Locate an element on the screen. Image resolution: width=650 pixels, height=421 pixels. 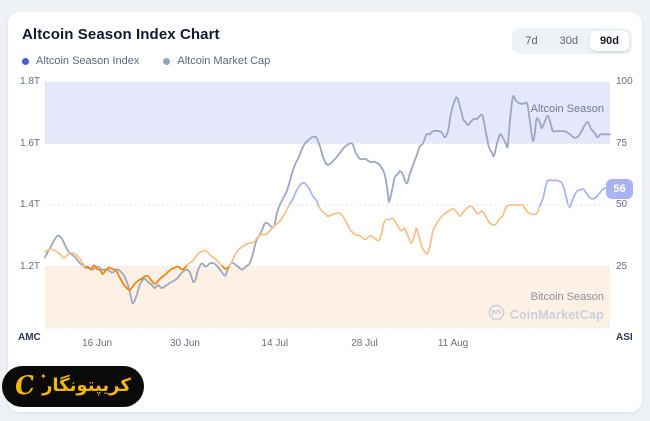
axis-tick-label: 75 is located at coordinates (622, 143).